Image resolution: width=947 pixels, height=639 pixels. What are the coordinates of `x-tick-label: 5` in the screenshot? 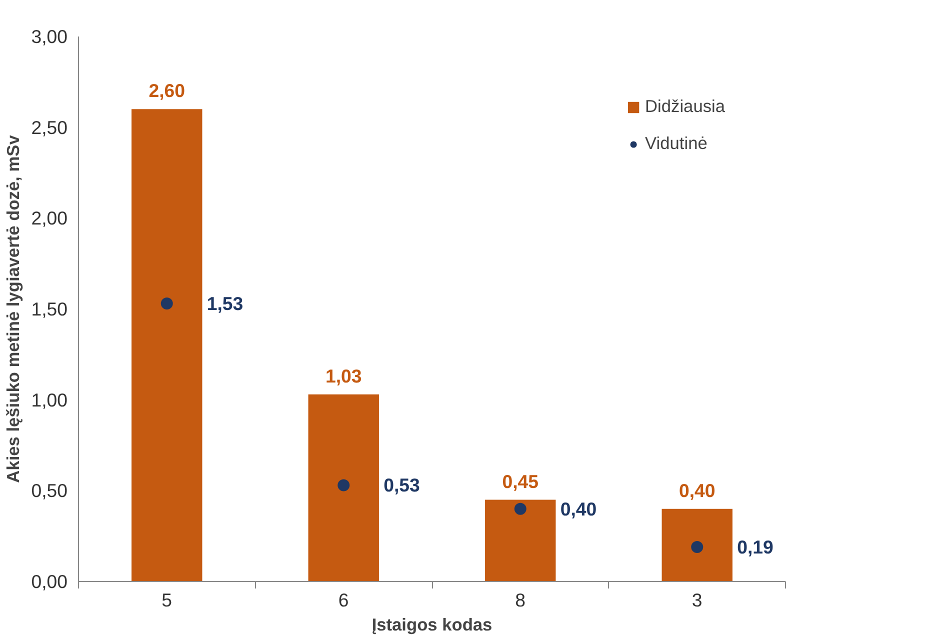 It's located at (167, 600).